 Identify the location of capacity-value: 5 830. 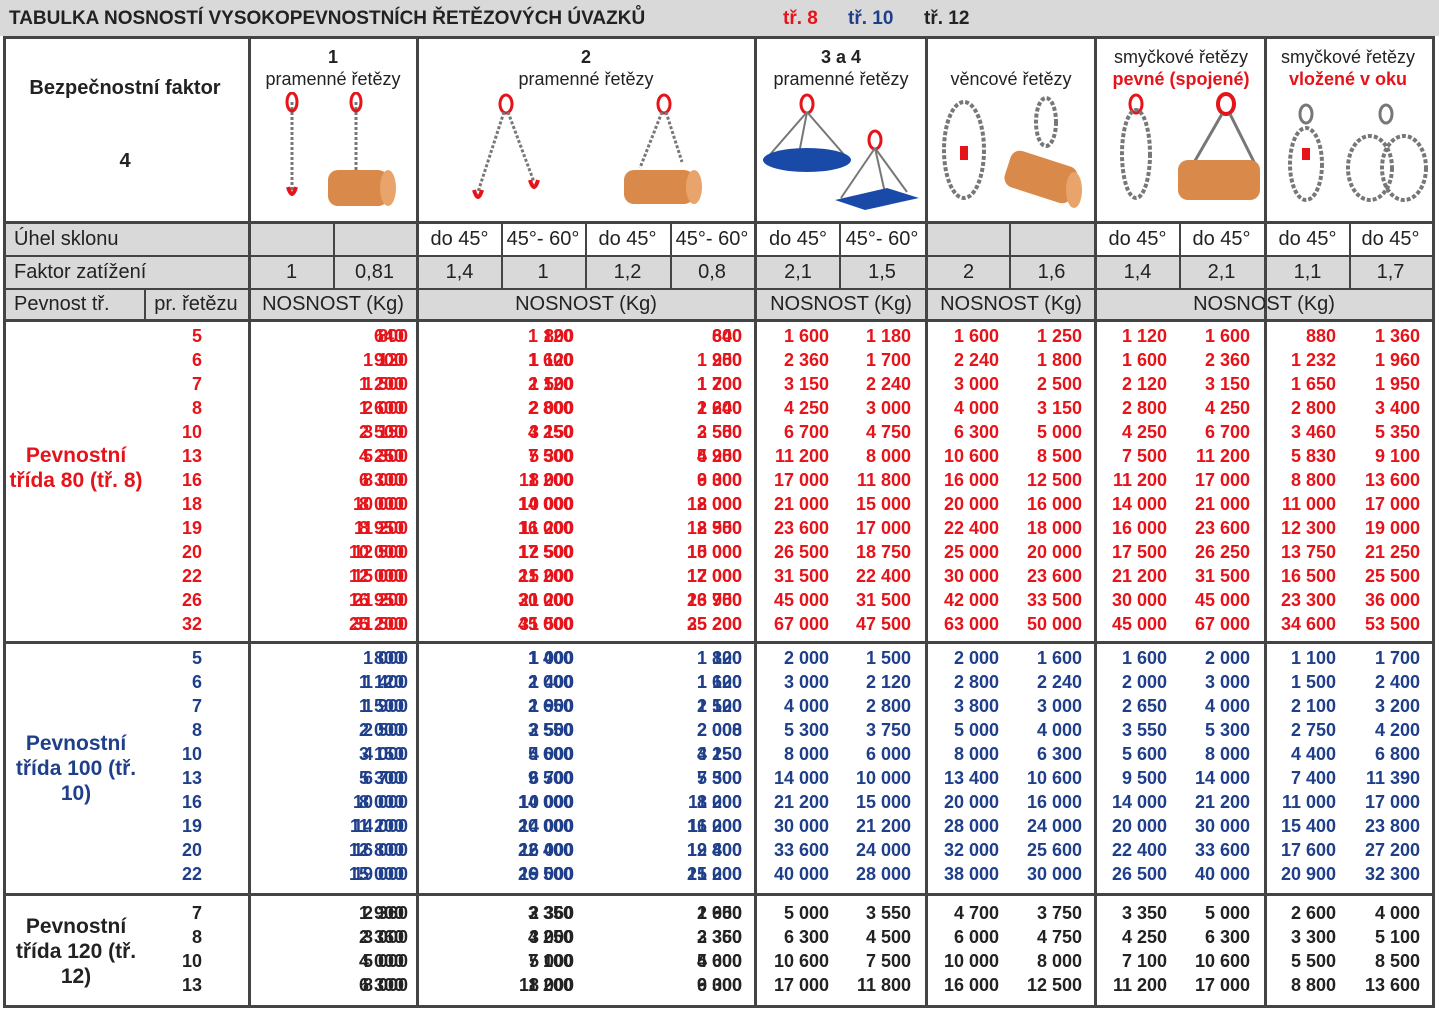
(1313, 456).